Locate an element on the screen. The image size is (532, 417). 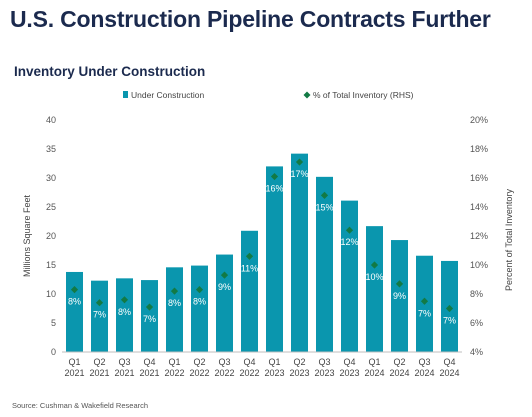
y-tick-label: 35 is located at coordinates (51, 149).